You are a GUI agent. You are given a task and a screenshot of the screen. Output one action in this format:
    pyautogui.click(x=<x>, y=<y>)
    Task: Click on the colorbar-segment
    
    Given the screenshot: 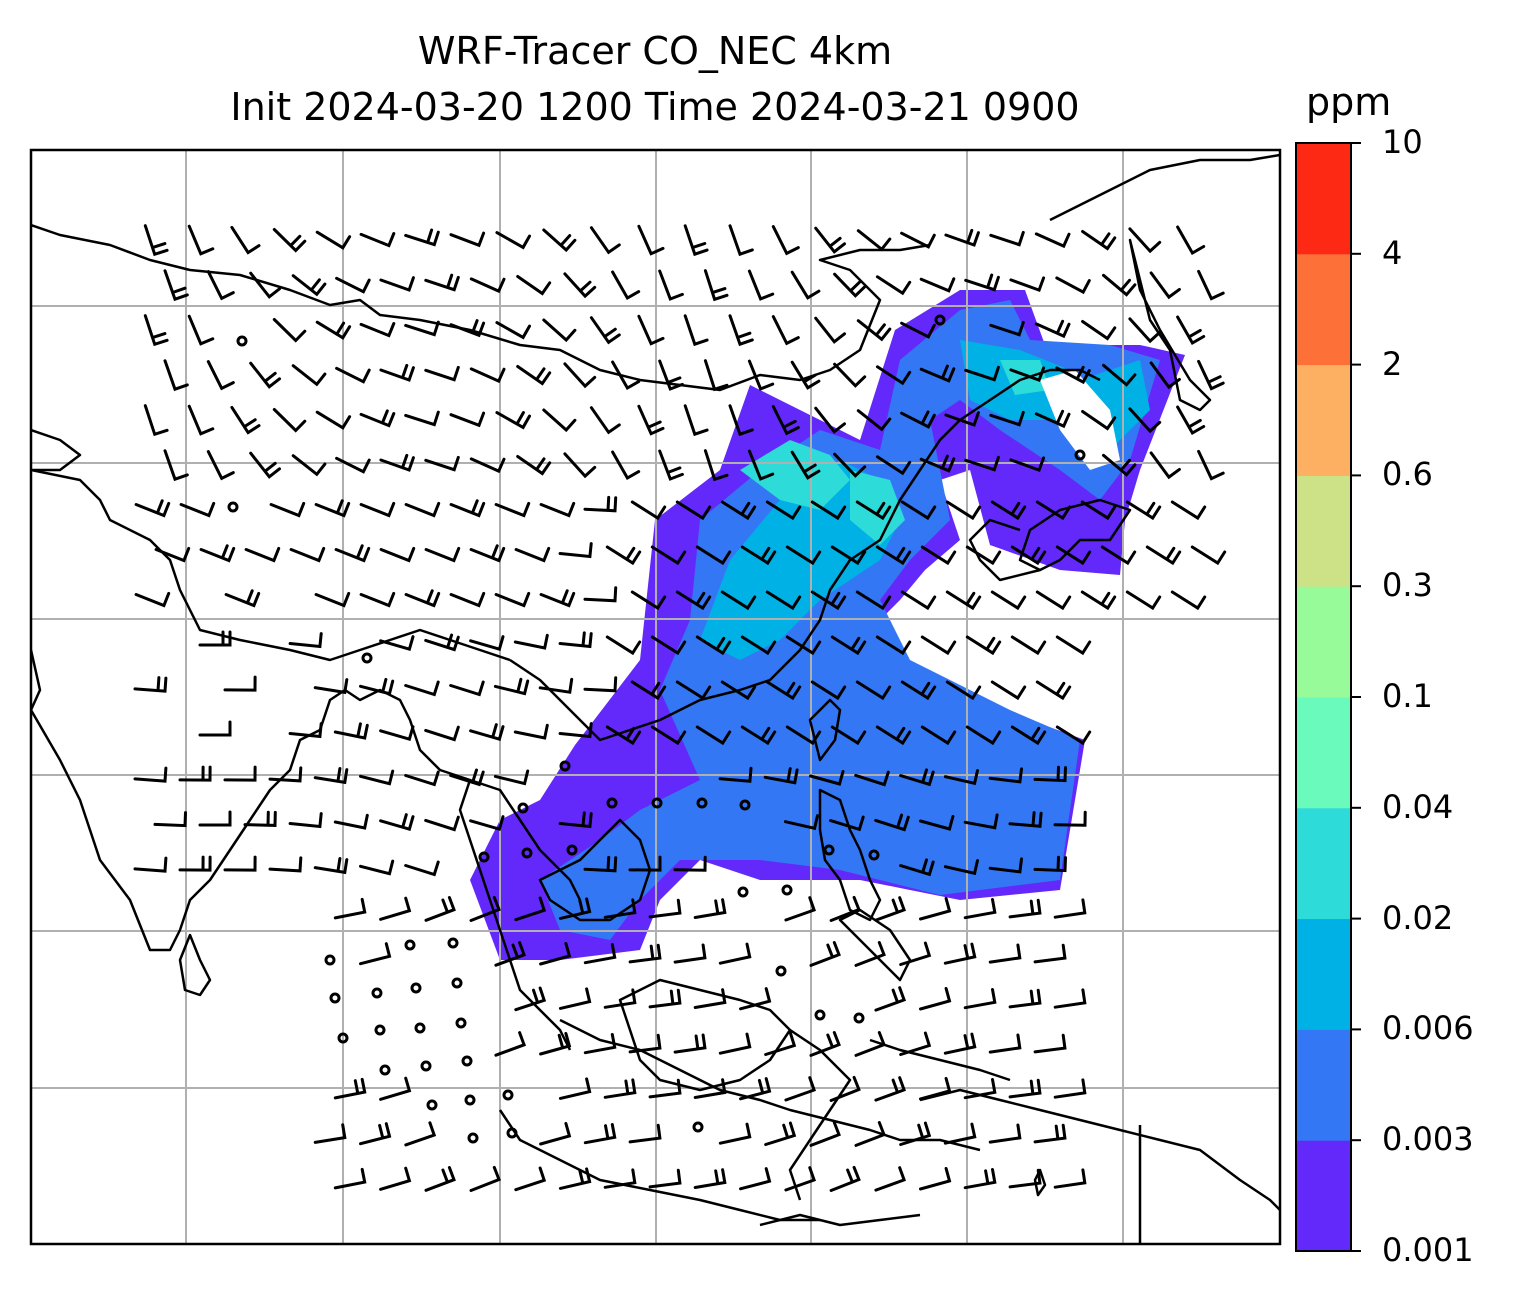 What is the action you would take?
    pyautogui.click(x=1323, y=642)
    